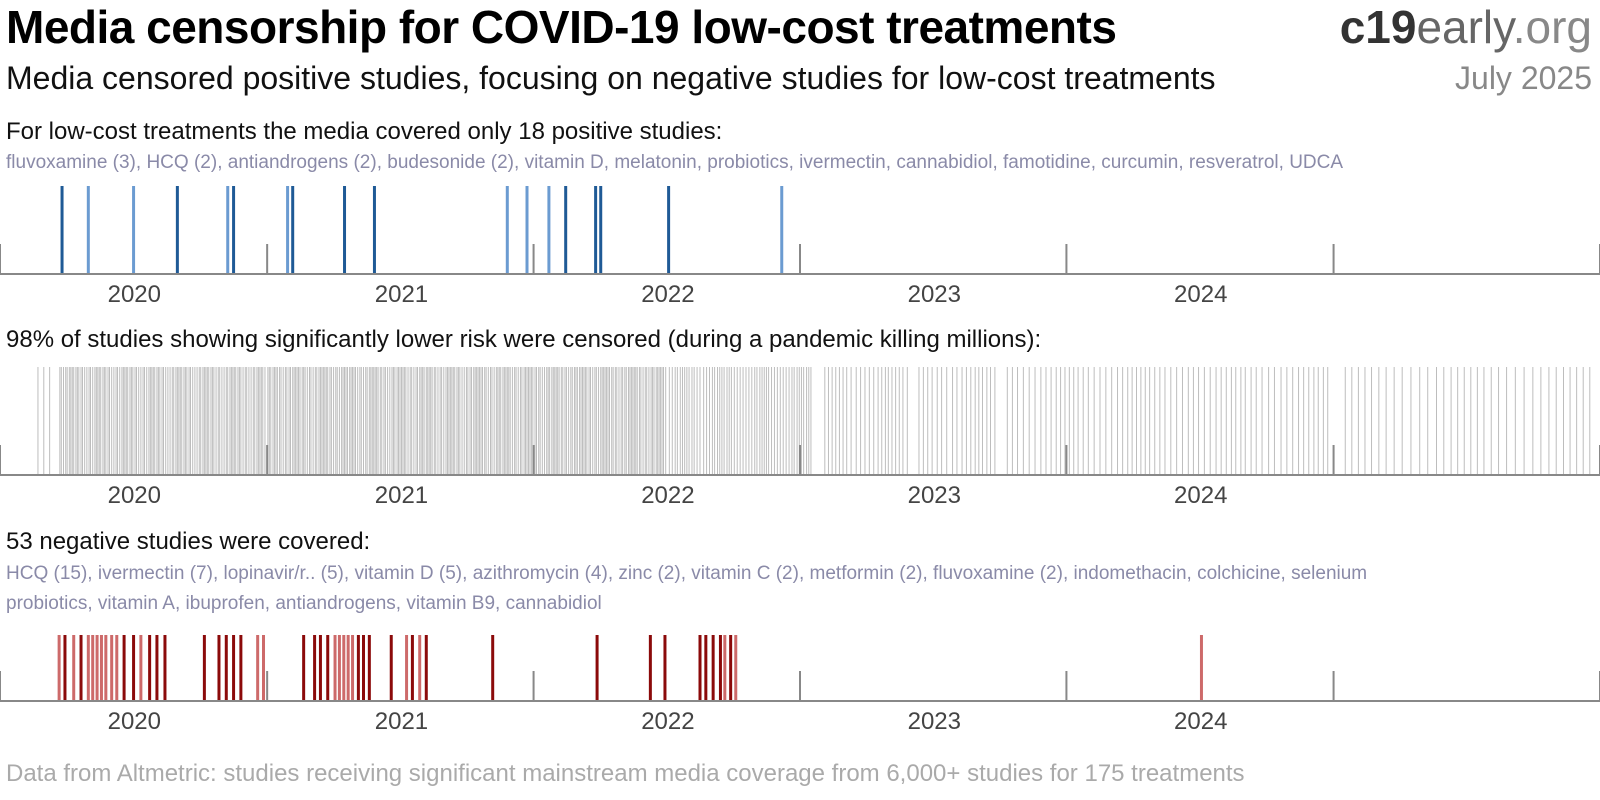 This screenshot has width=1600, height=800. I want to click on brand-part-1: c19, so click(1378, 27).